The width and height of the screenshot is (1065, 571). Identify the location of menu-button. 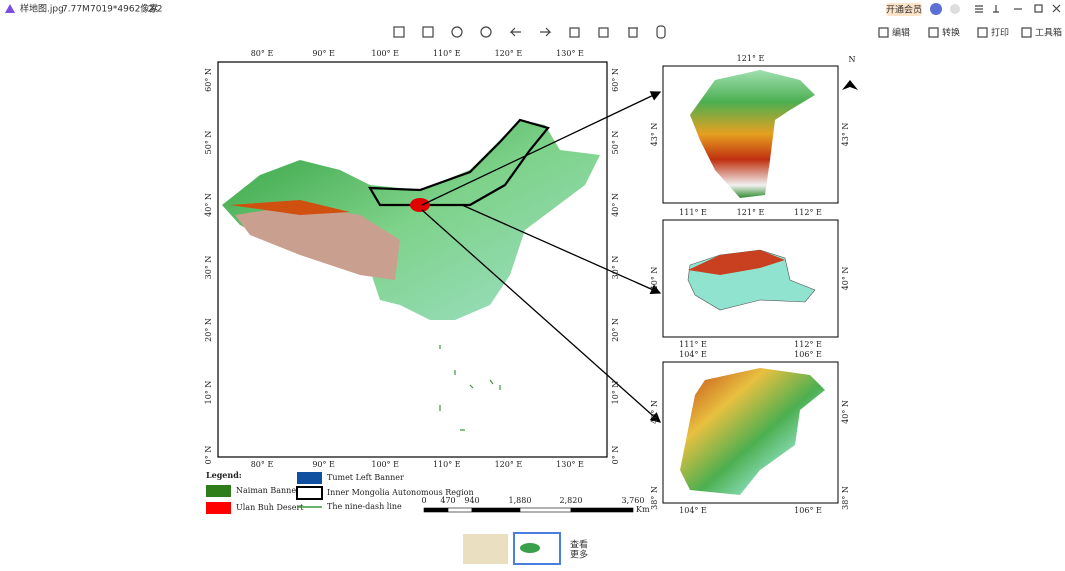
(979, 9).